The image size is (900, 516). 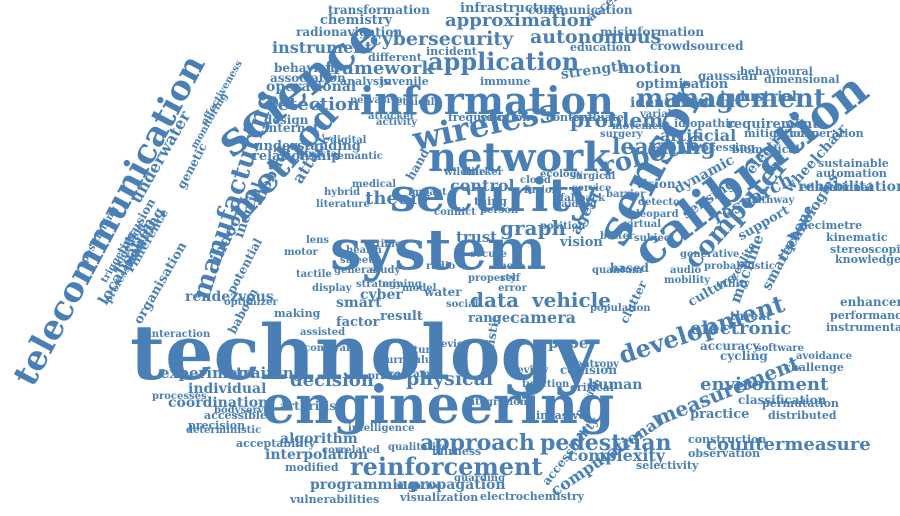 What do you see at coordinates (208, 373) in the screenshot?
I see `word-36: experiment` at bounding box center [208, 373].